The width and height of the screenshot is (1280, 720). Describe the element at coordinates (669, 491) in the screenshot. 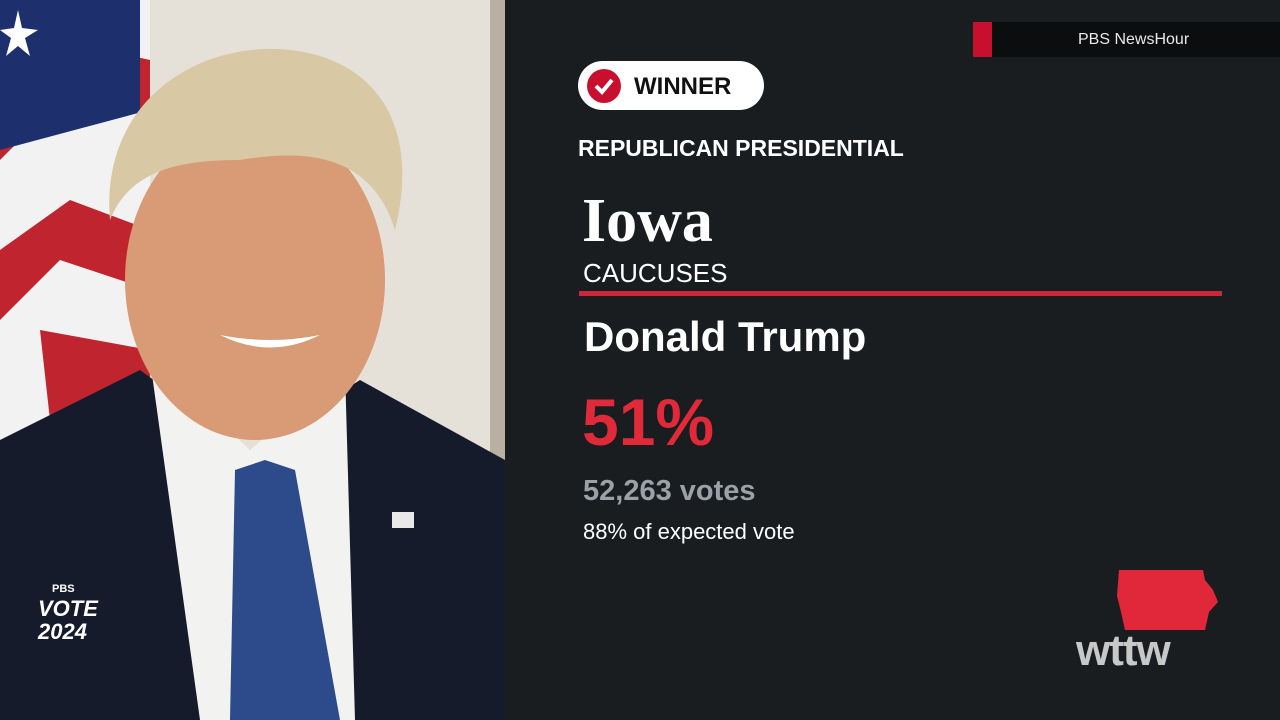

I see `vote-count: 52,263 votes` at that location.